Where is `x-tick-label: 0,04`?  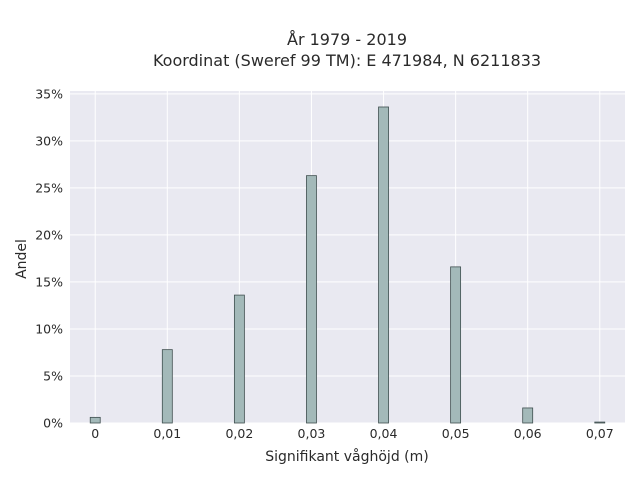 x-tick-label: 0,04 is located at coordinates (384, 433).